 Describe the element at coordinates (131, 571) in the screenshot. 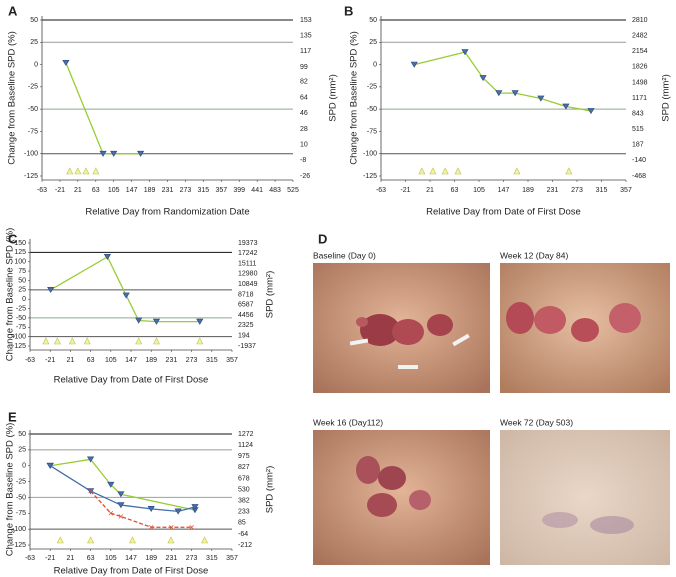

I see `x-axis-label: Relative Day from Date of First Dose` at that location.